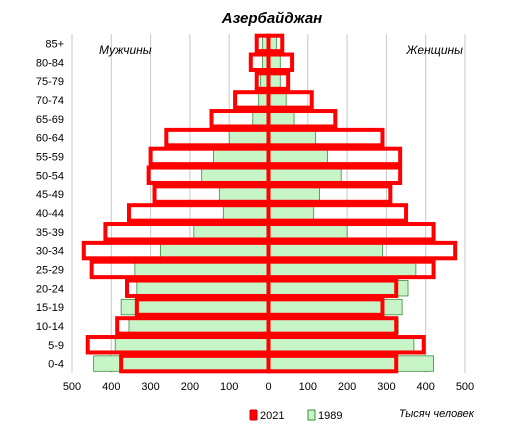 Image resolution: width=514 pixels, height=432 pixels. Describe the element at coordinates (295, 415) in the screenshot. I see `legend: 2021 1989` at that location.